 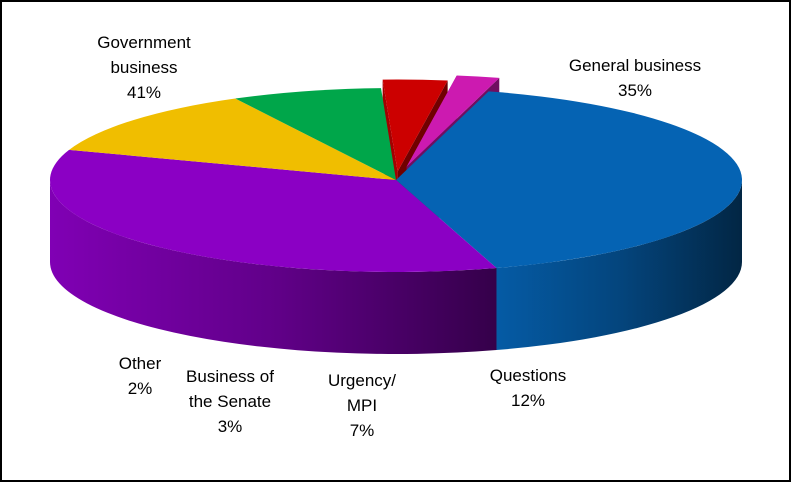 What do you see at coordinates (635, 78) in the screenshot?
I see `label-general-business: General business 35%` at bounding box center [635, 78].